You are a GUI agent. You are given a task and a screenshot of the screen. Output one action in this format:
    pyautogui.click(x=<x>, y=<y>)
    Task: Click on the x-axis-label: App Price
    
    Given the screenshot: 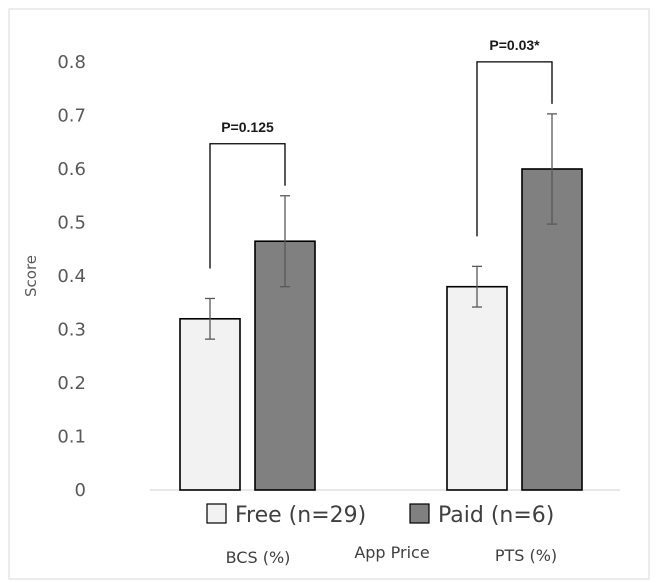 What is the action you would take?
    pyautogui.click(x=391, y=552)
    